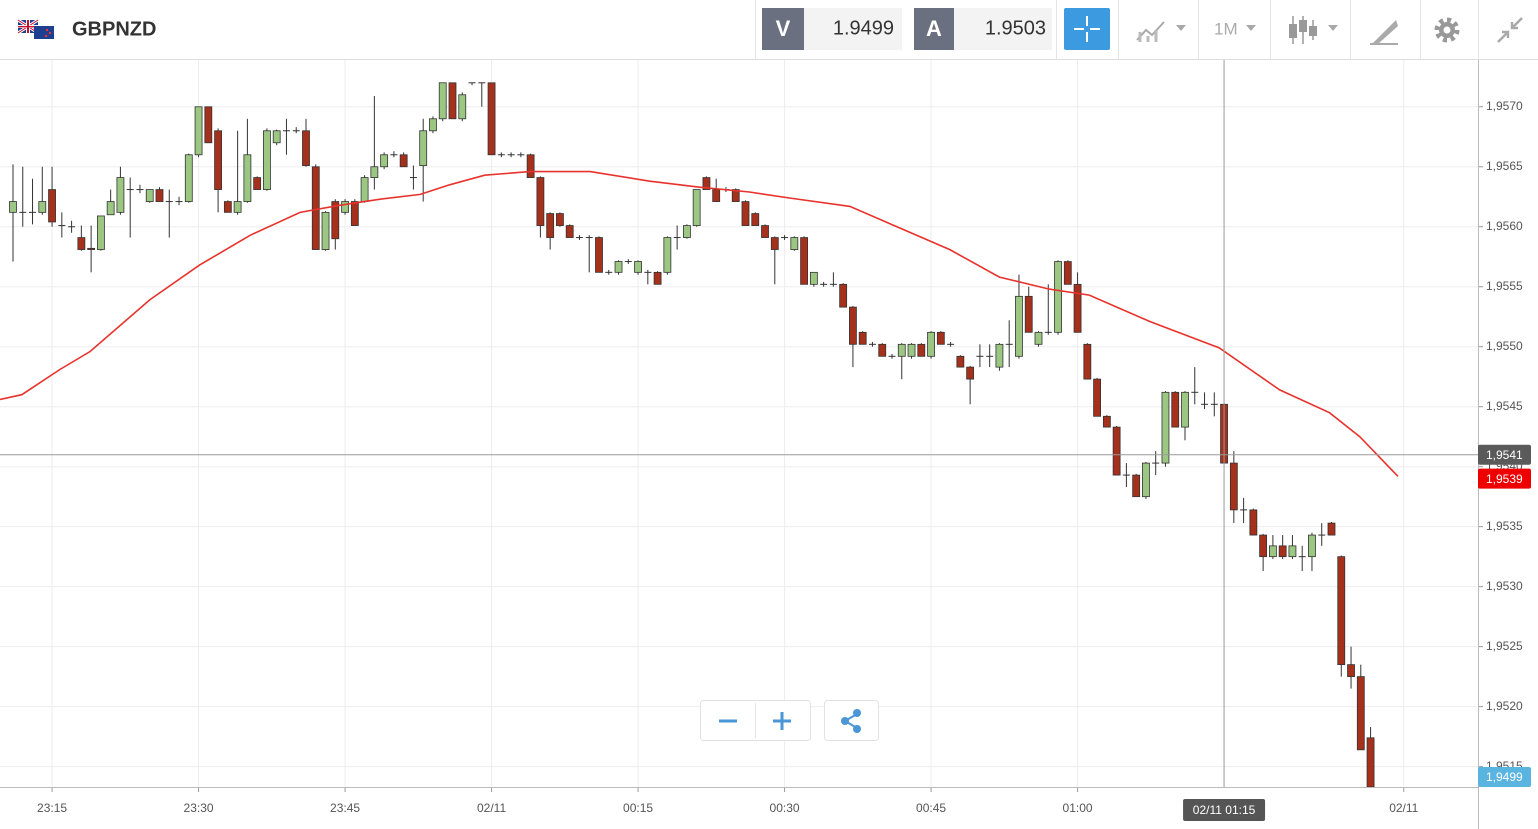 Image resolution: width=1538 pixels, height=829 pixels. I want to click on timeframe: 1M, so click(1226, 28).